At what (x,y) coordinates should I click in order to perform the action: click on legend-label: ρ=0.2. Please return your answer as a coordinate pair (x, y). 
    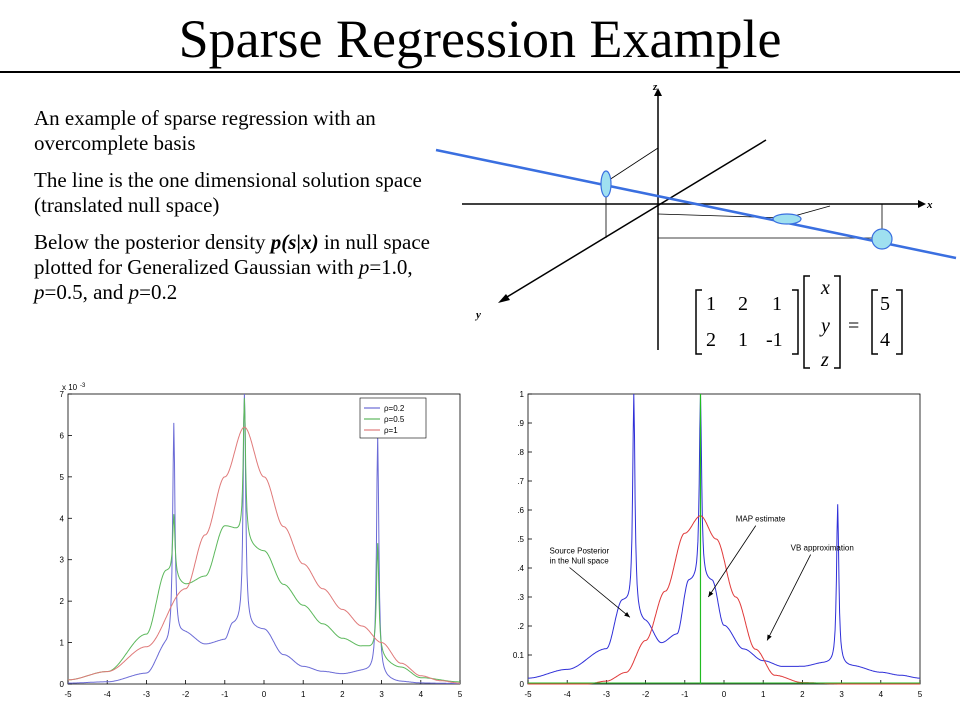
    Looking at the image, I should click on (394, 408).